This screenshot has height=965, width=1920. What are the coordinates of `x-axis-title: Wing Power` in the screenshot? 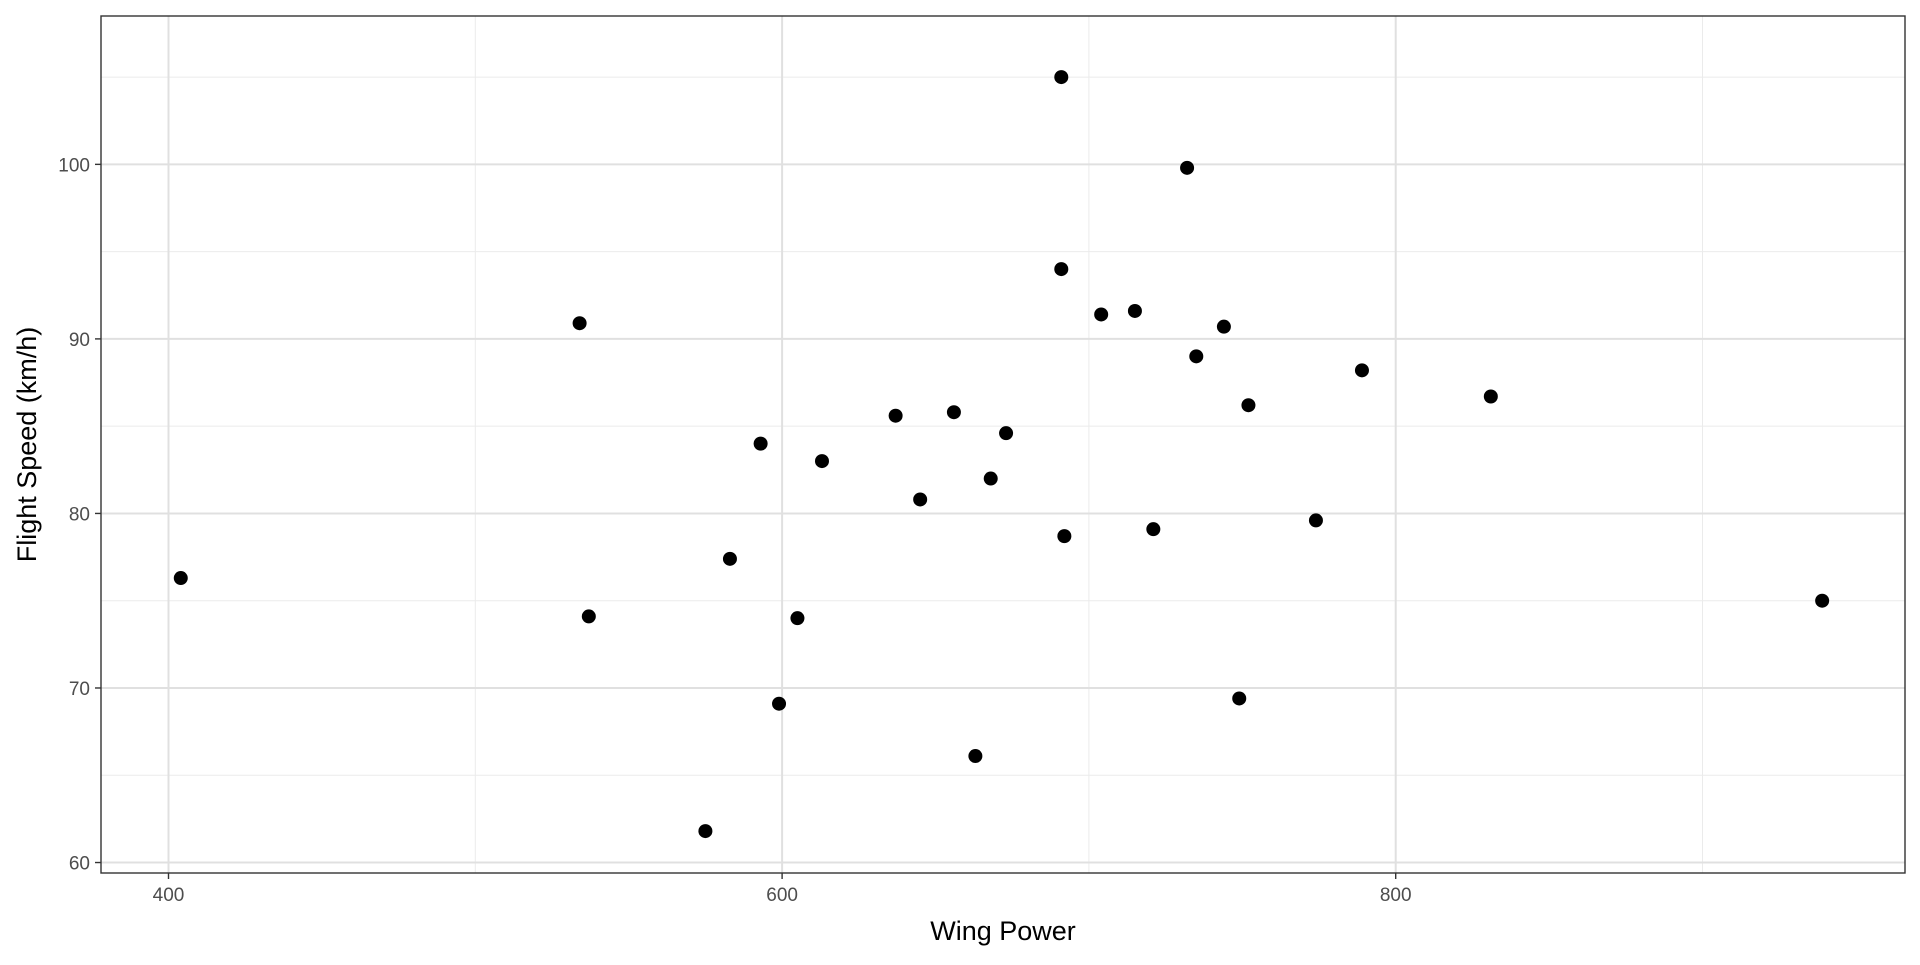 It's located at (1003, 931).